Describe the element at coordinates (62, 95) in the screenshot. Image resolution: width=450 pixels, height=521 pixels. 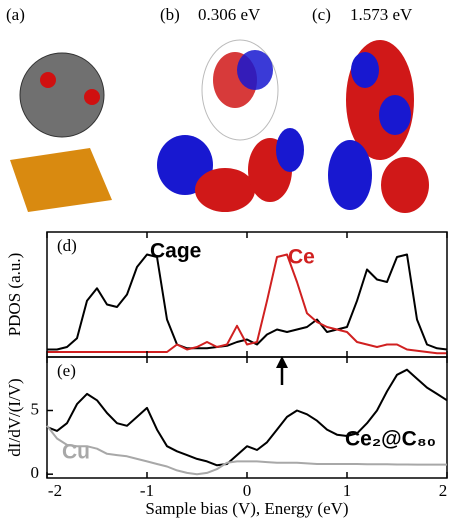
I see `cage` at that location.